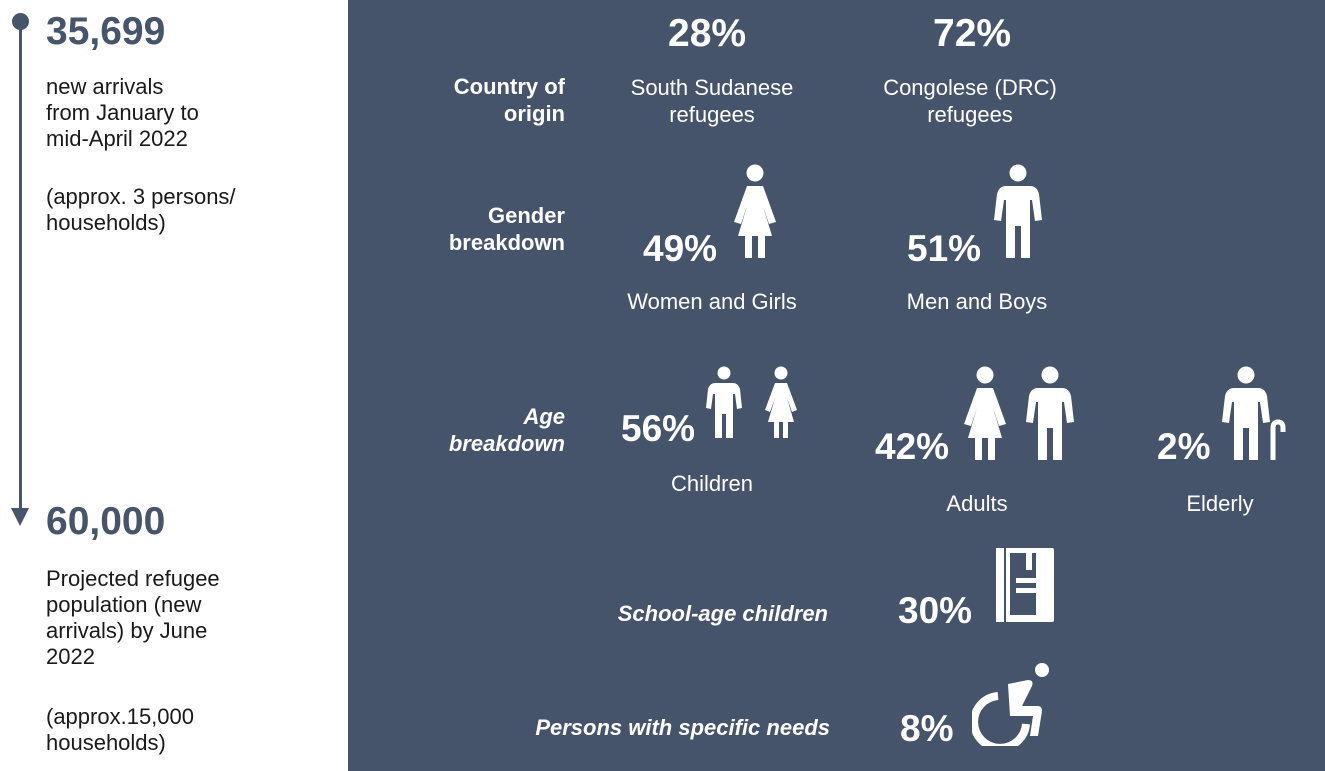 The width and height of the screenshot is (1325, 771). What do you see at coordinates (712, 483) in the screenshot?
I see `label-children: Children` at bounding box center [712, 483].